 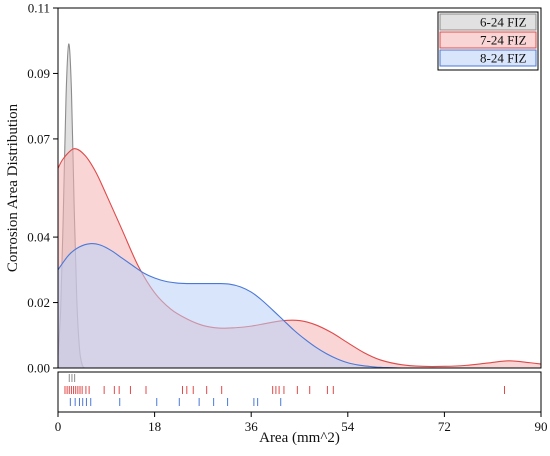 I want to click on x-tick-label-5: 90, so click(x=541, y=426).